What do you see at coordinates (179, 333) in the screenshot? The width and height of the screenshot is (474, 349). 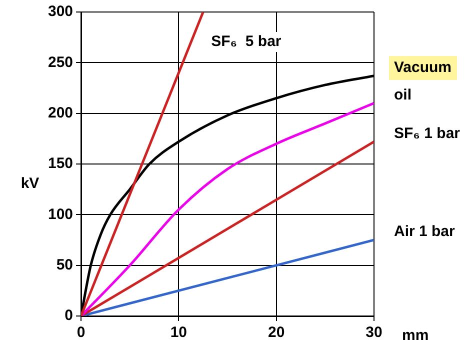 I see `x-tick-label: 10` at bounding box center [179, 333].